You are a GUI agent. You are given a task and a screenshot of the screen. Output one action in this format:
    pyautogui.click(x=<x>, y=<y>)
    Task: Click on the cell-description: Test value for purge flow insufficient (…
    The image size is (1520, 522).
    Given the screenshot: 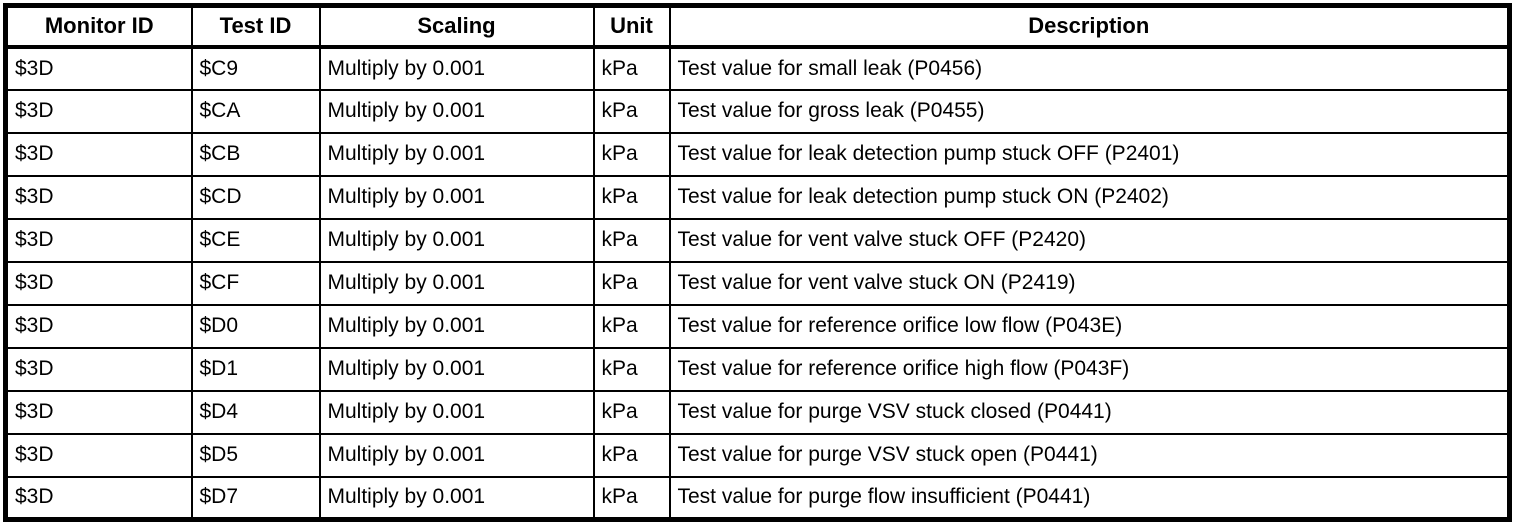 What is the action you would take?
    pyautogui.click(x=1089, y=498)
    